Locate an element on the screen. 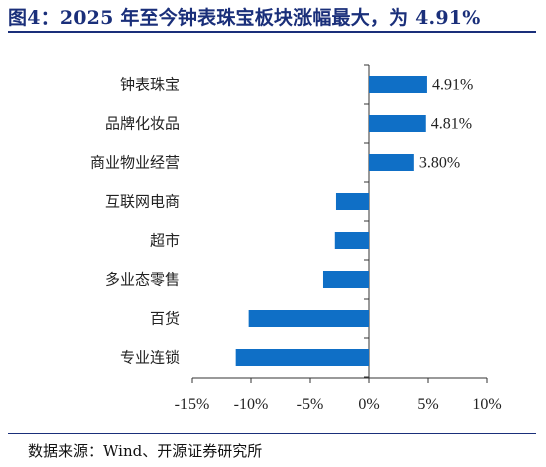  category-label: 百货 is located at coordinates (165, 319).